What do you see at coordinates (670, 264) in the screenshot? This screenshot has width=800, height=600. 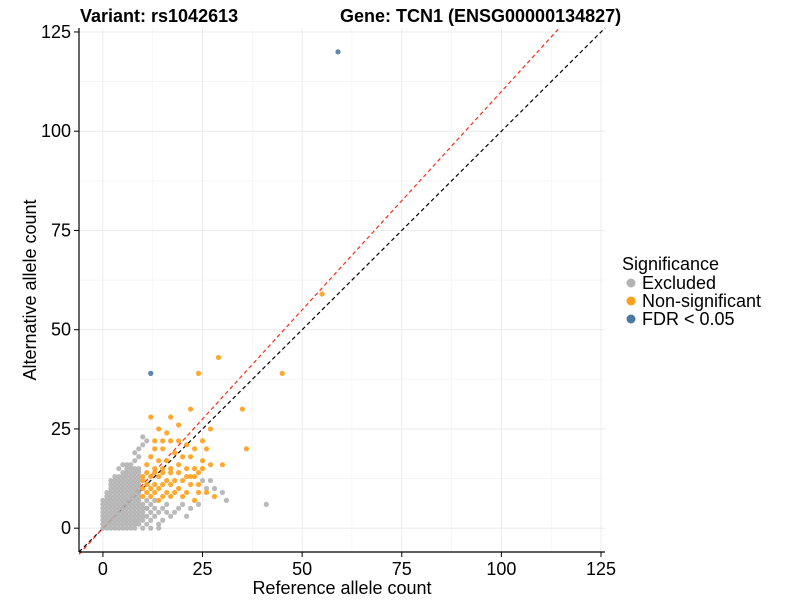 I see `legend-title: Significance` at bounding box center [670, 264].